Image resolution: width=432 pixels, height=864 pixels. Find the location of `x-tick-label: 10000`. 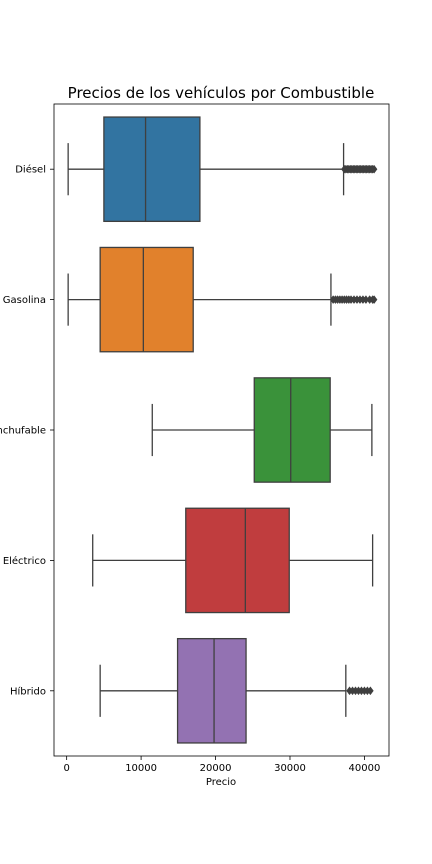

x-tick-label: 10000 is located at coordinates (141, 768).